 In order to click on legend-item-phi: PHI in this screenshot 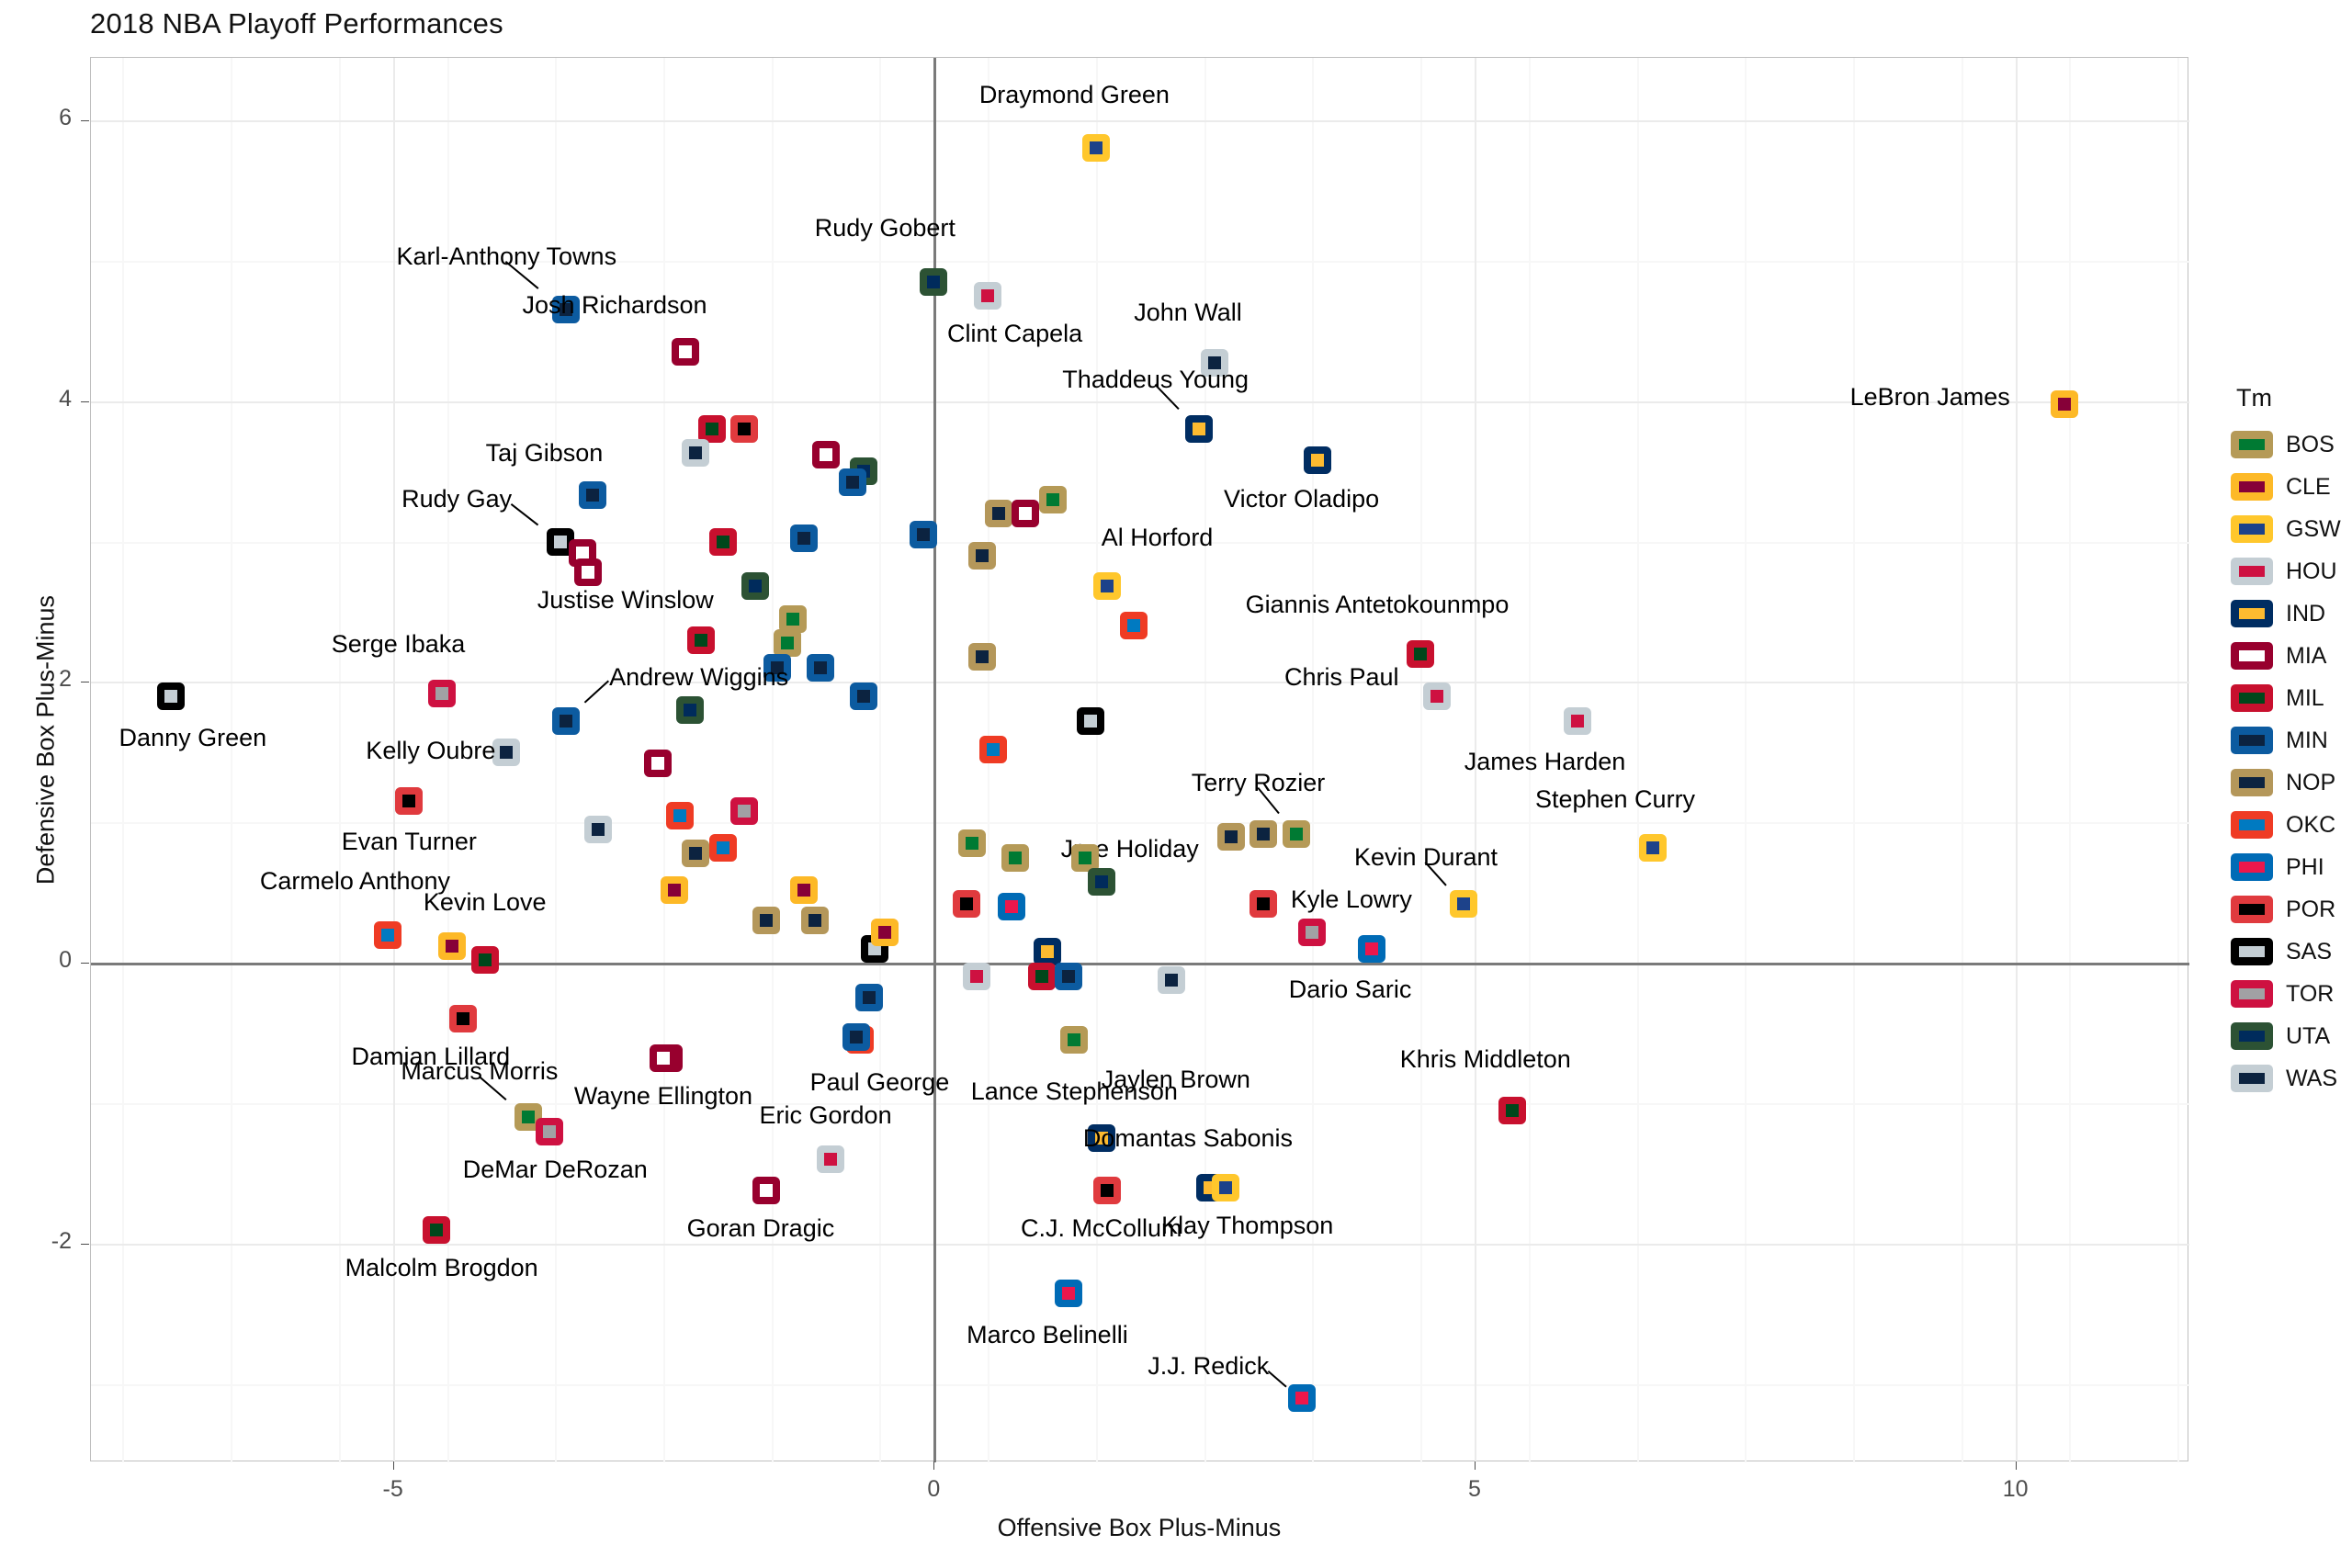, I will do `click(2292, 867)`.